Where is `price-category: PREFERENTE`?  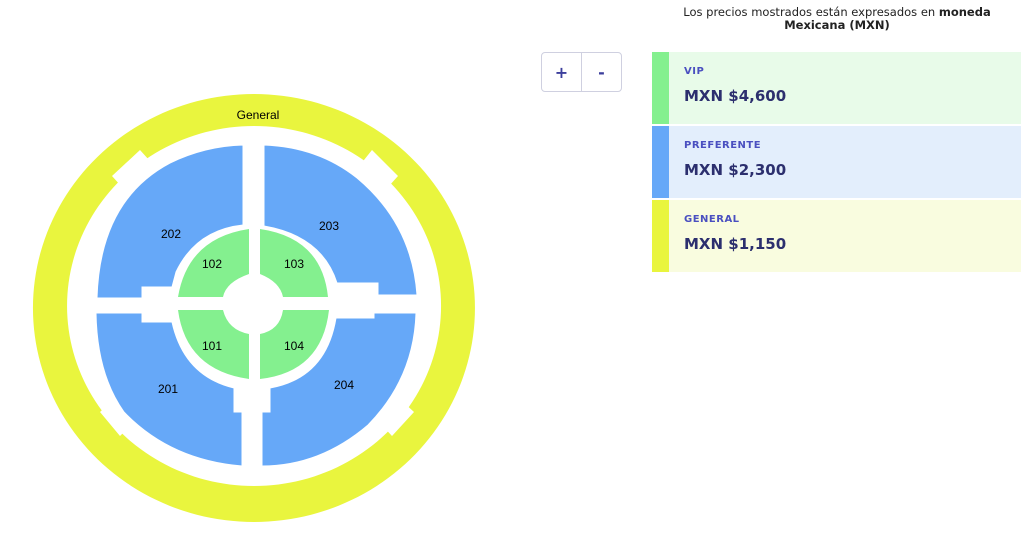
price-category: PREFERENTE is located at coordinates (723, 145).